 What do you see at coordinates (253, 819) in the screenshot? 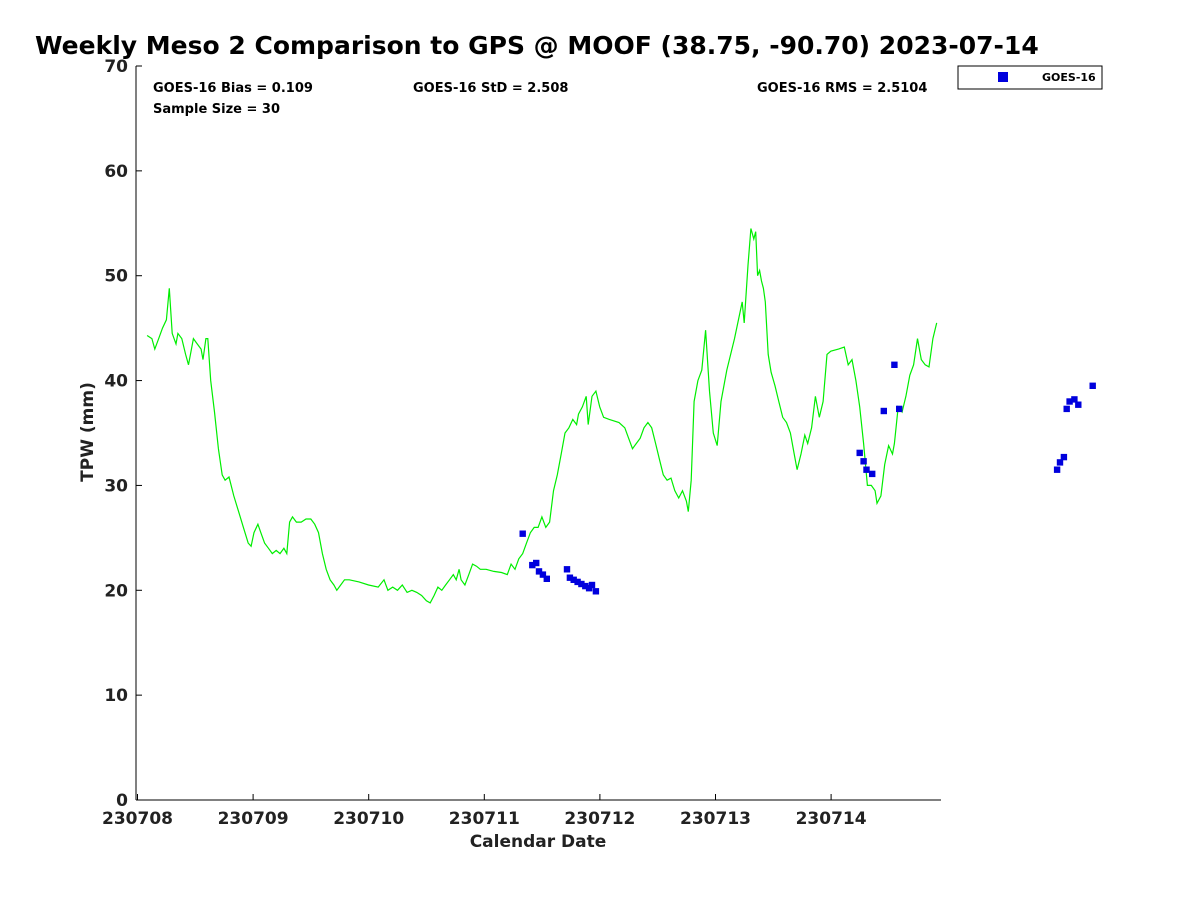
I see `x-tick-label: 230709` at bounding box center [253, 819].